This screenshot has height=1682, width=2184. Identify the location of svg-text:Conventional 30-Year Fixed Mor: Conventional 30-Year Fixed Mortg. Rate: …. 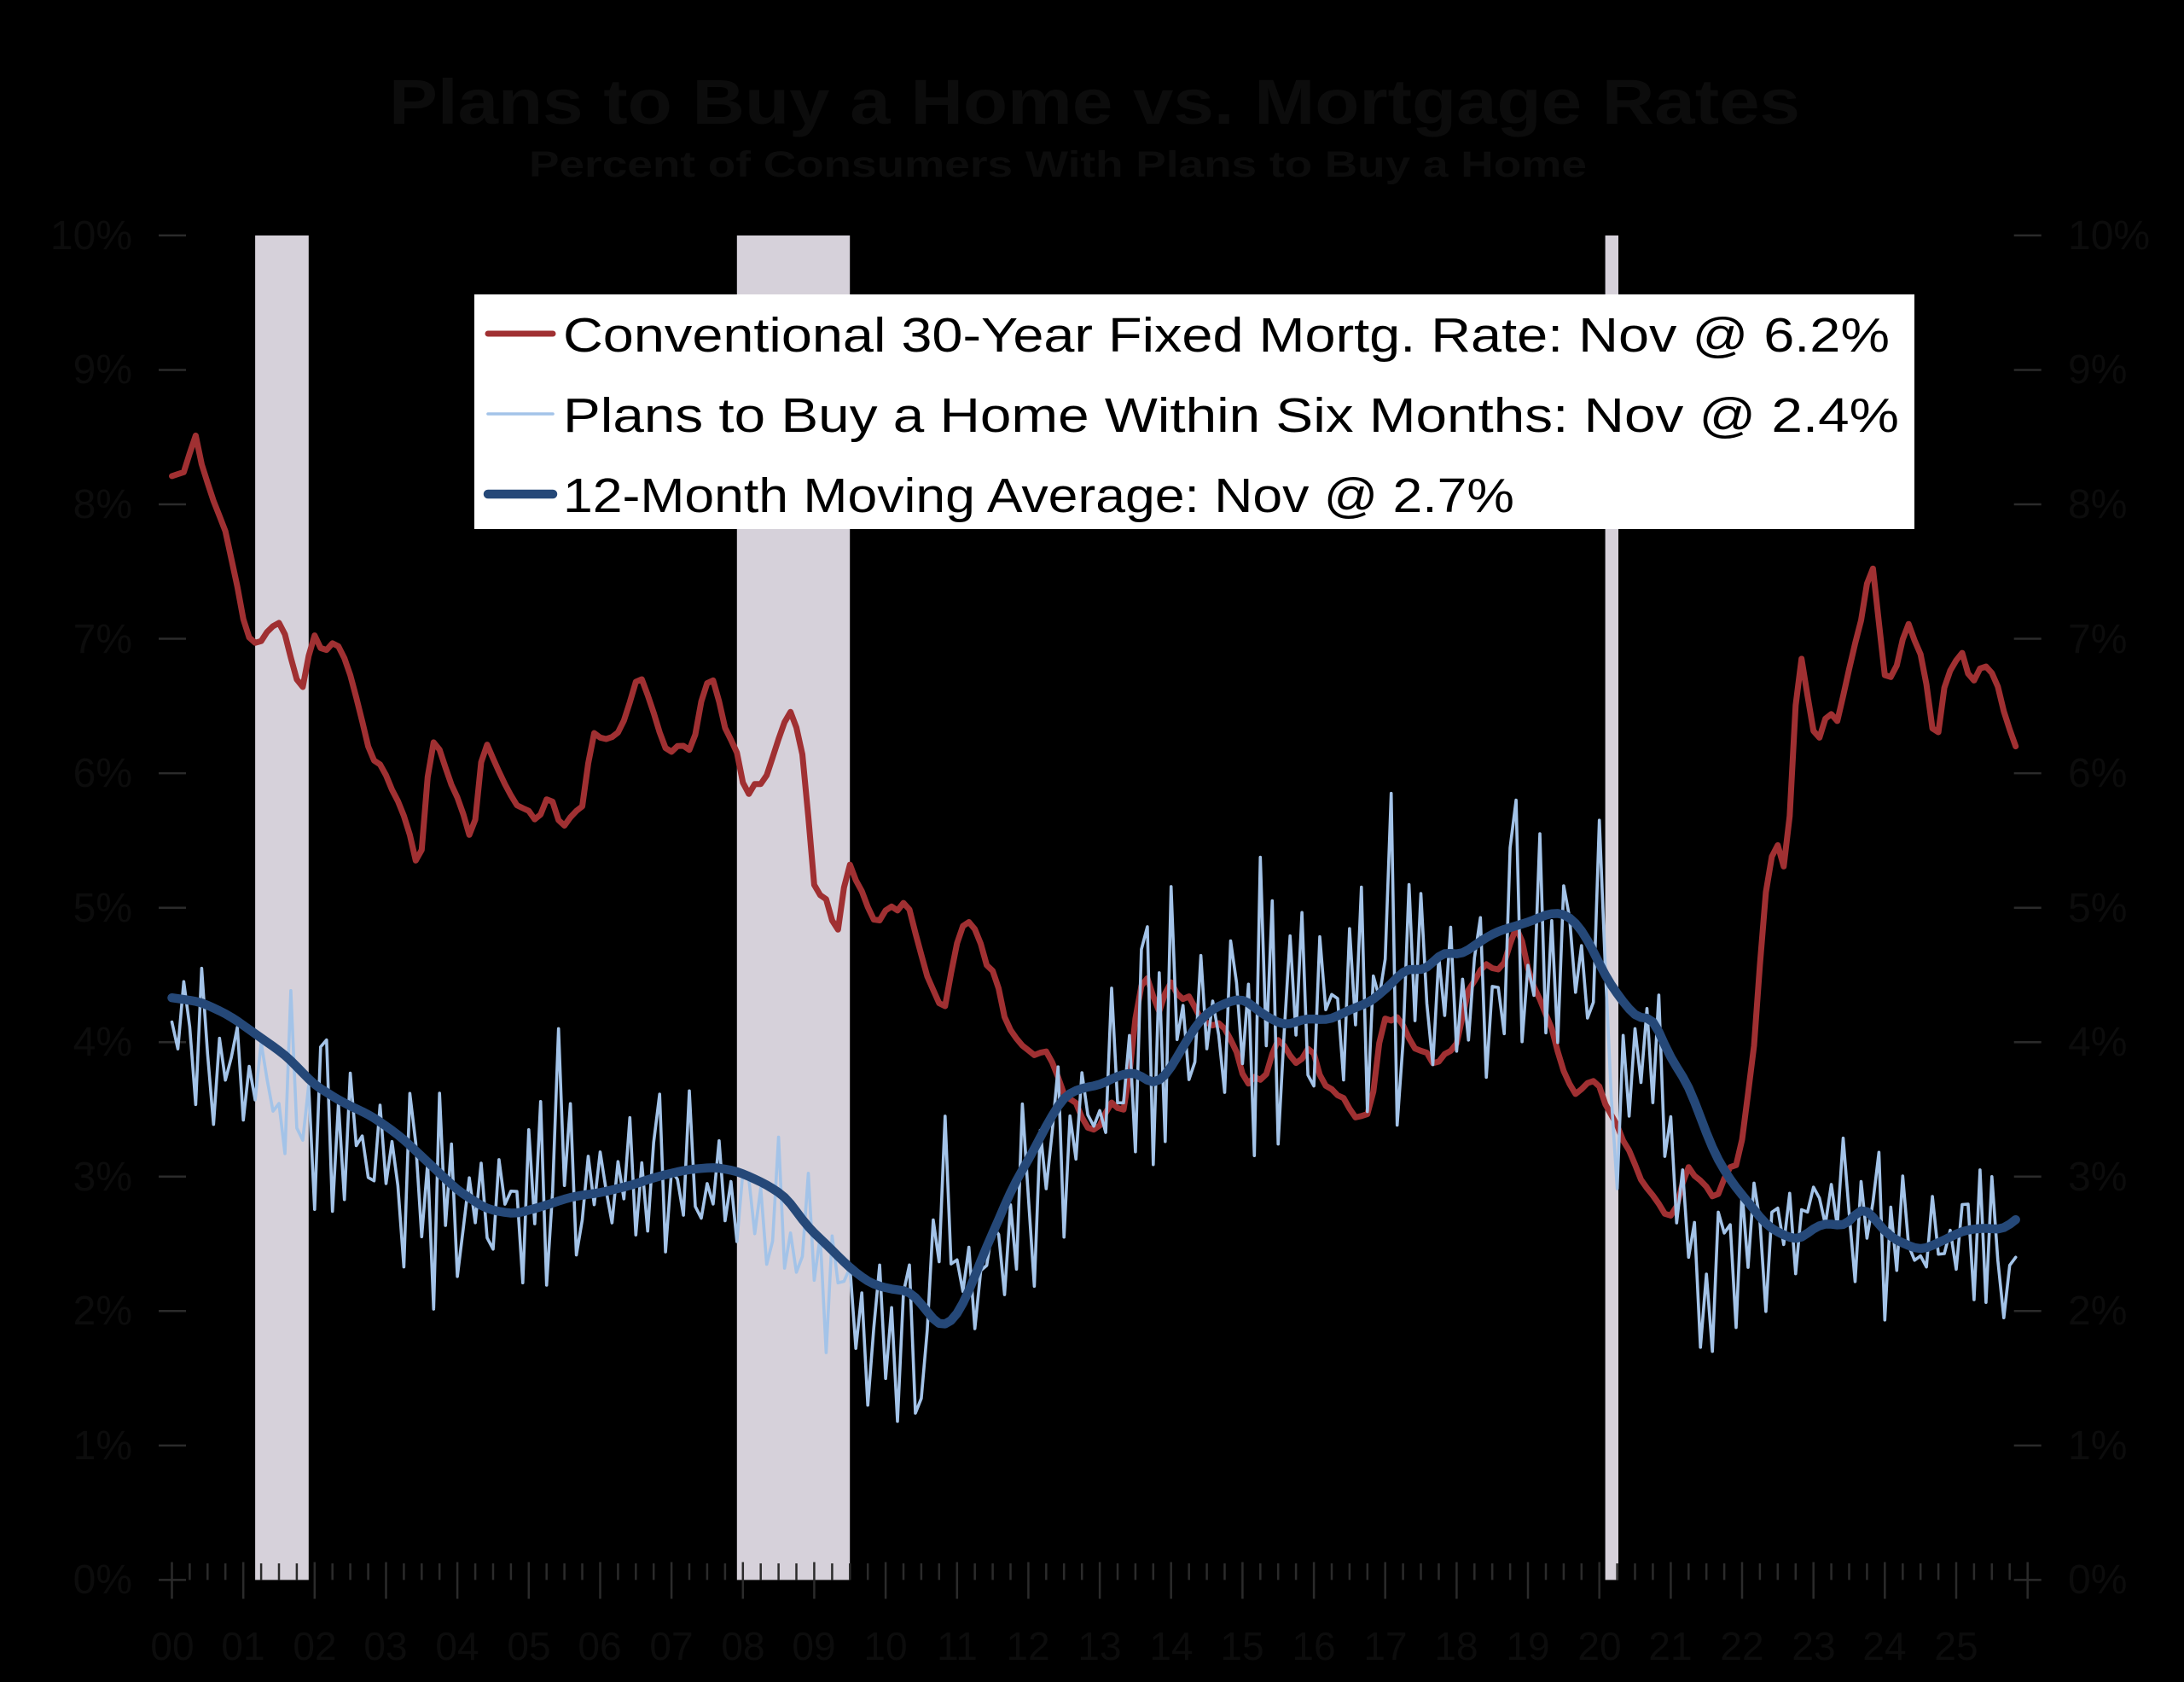
(1226, 335).